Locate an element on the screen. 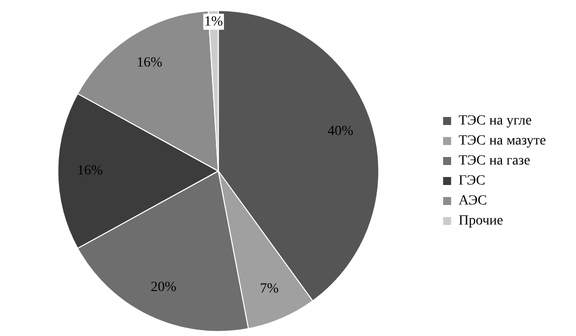 The image size is (576, 336). data-label: 20% is located at coordinates (163, 287).